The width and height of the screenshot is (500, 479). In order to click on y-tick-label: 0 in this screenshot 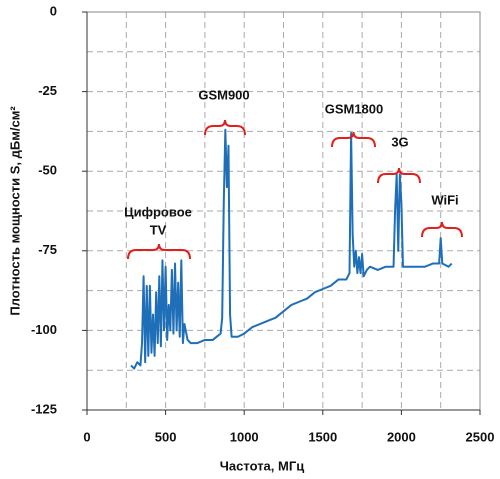, I will do `click(53, 10)`.